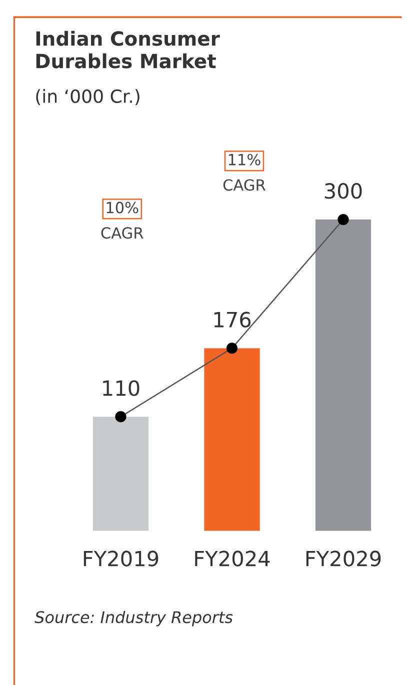 Image resolution: width=407 pixels, height=685 pixels. I want to click on data-label: 300, so click(343, 191).